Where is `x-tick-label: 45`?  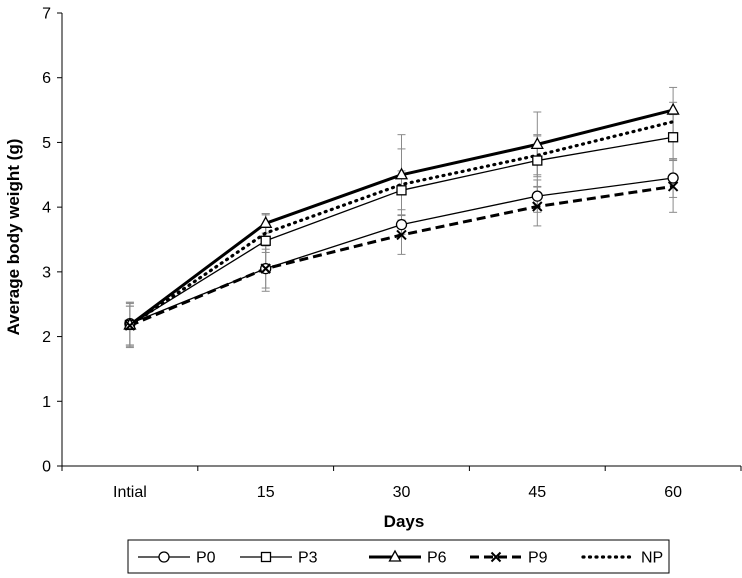 x-tick-label: 45 is located at coordinates (537, 492).